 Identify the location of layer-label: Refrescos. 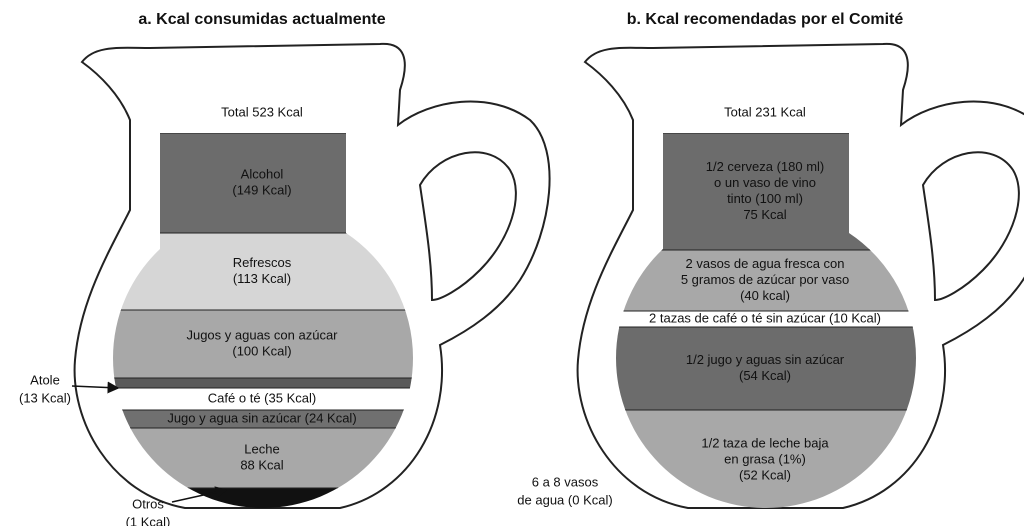
(262, 262).